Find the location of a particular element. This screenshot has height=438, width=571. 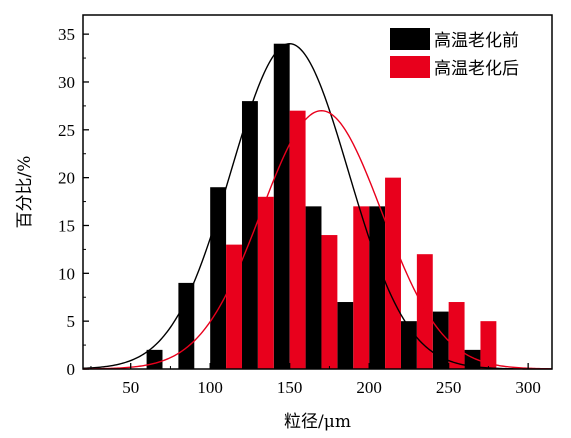

x-tick-label: 300 is located at coordinates (528, 387).